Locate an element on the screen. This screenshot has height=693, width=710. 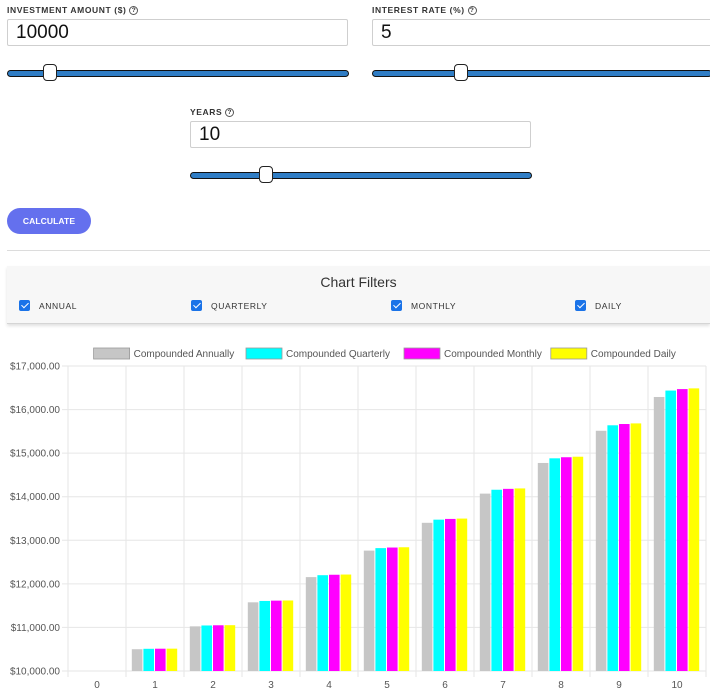
y-tick-label: $13,000.00 is located at coordinates (35, 541).